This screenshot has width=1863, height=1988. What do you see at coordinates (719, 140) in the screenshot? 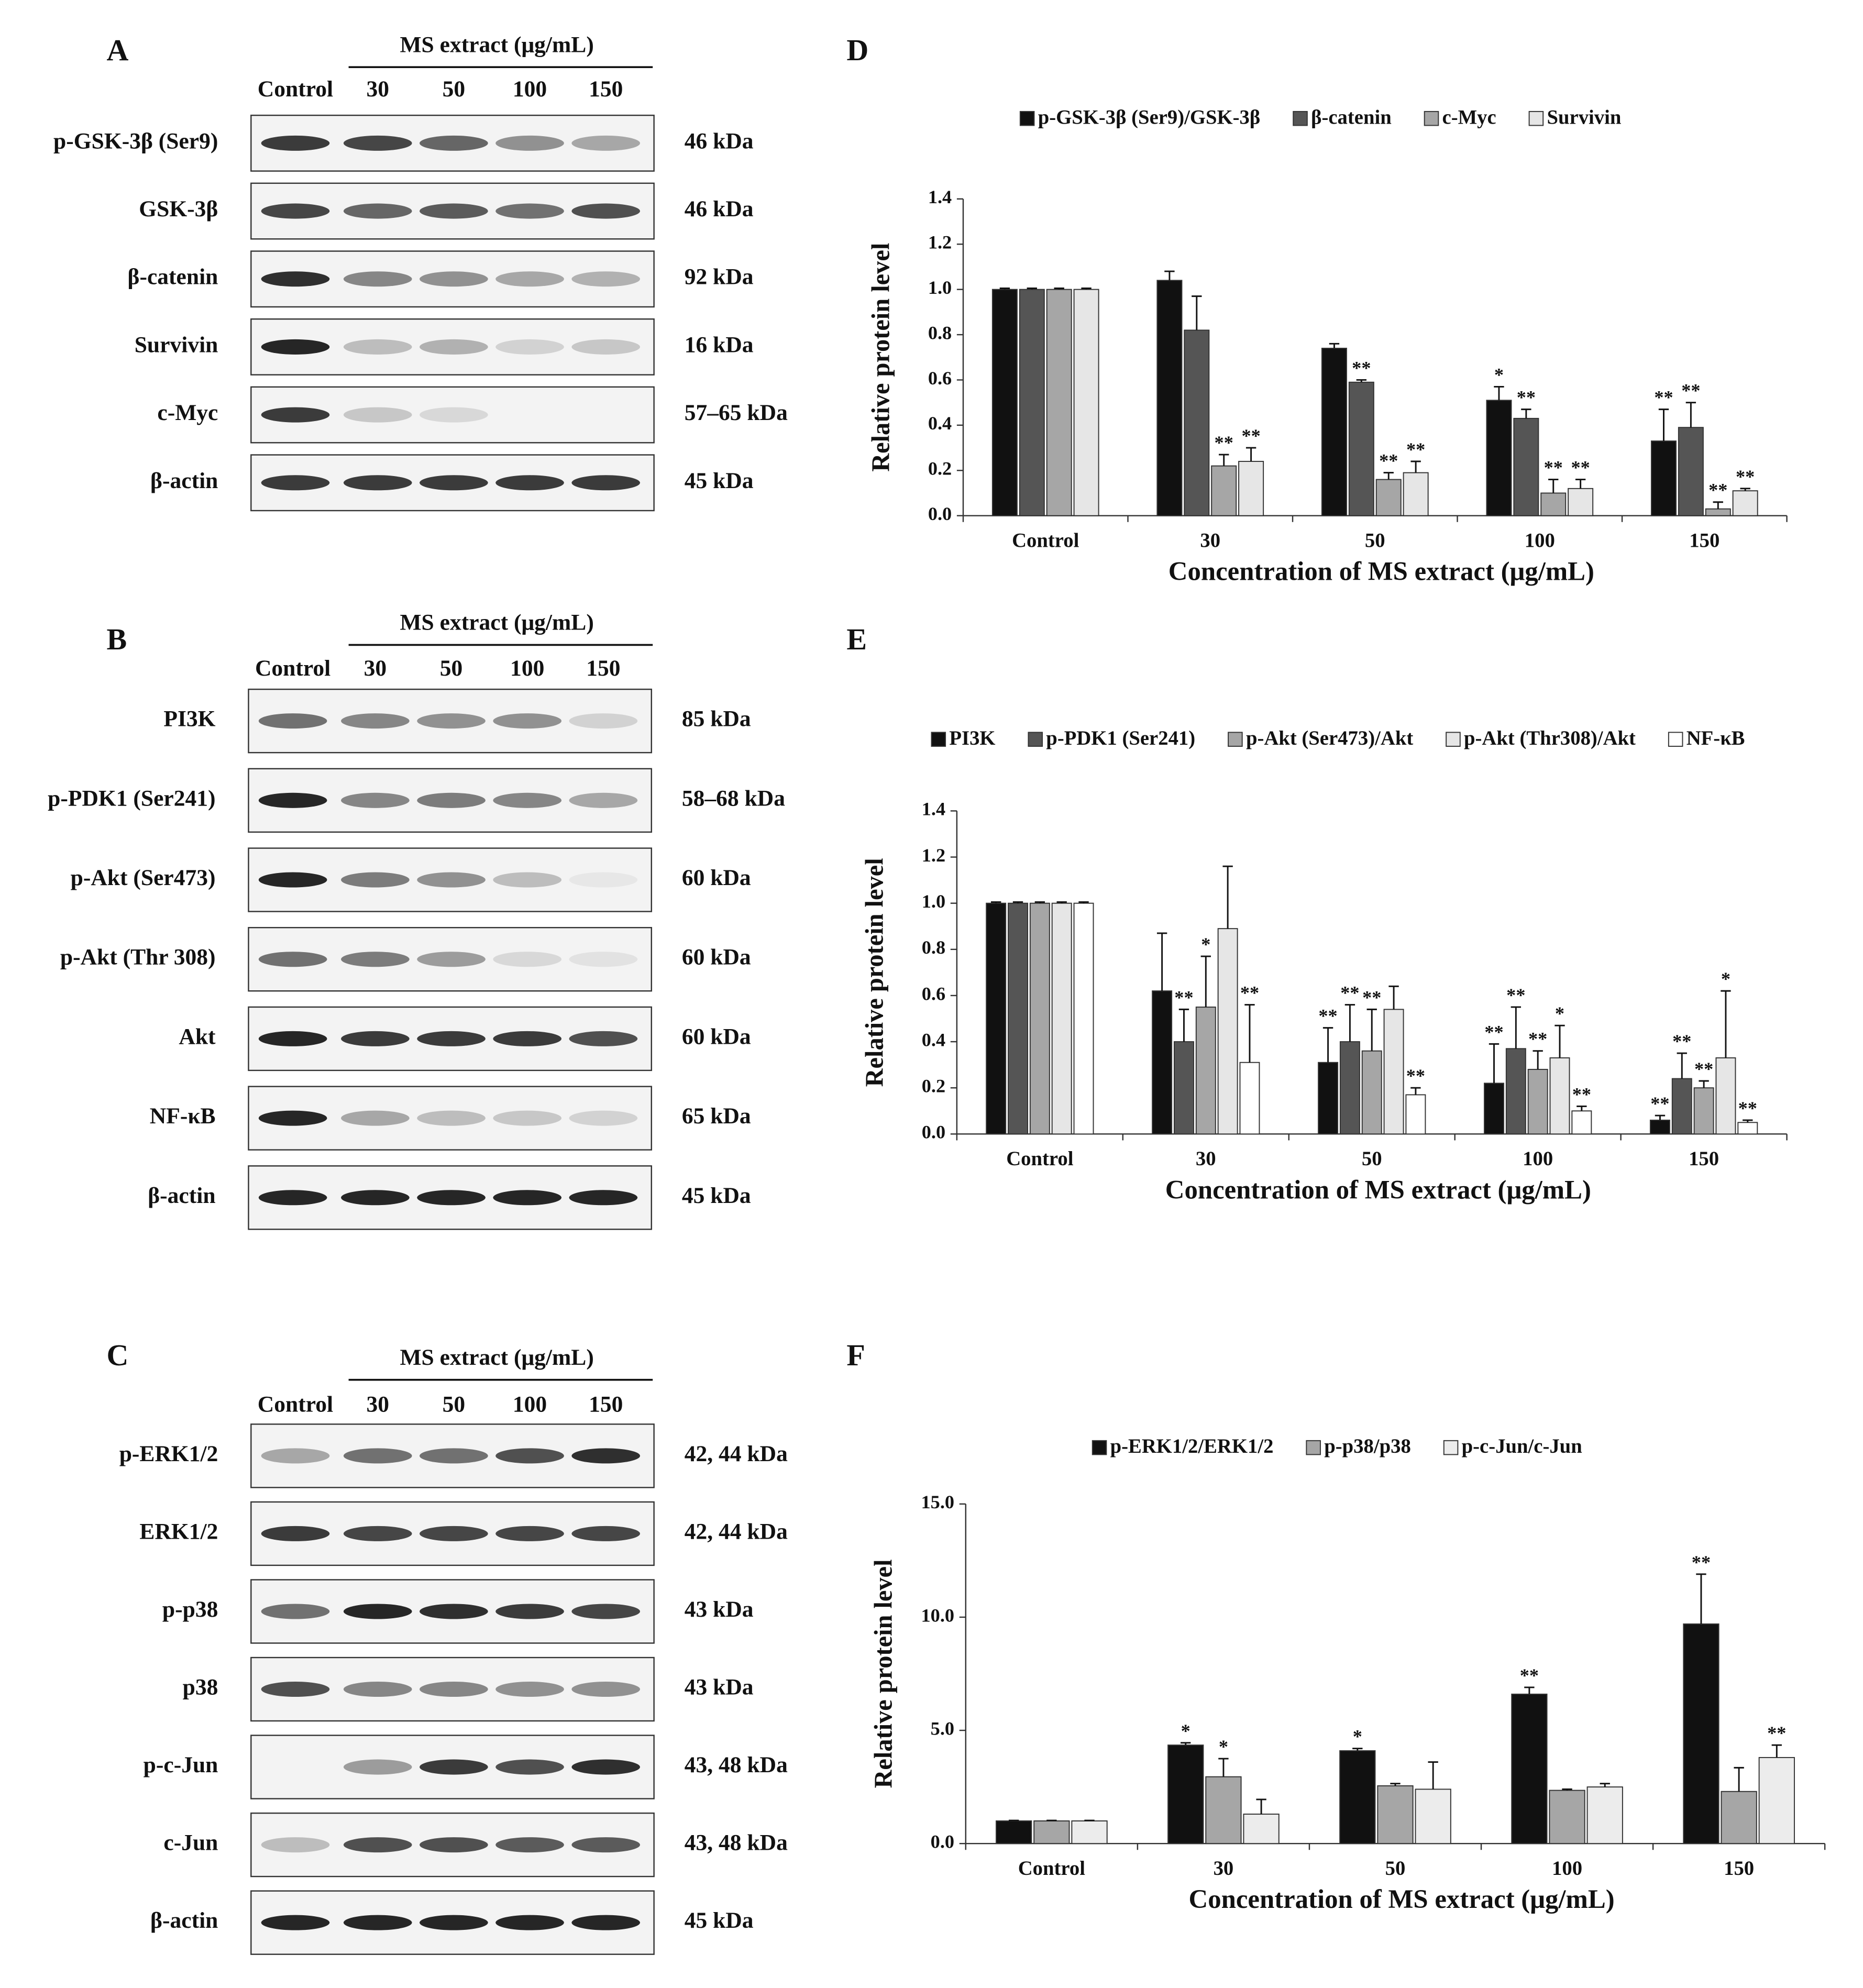
I see `size-label: 46 kDa` at bounding box center [719, 140].